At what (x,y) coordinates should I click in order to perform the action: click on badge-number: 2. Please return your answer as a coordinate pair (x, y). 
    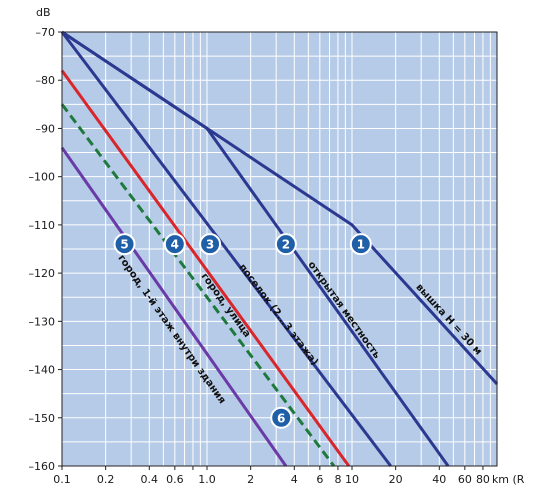
    Looking at the image, I should click on (286, 245).